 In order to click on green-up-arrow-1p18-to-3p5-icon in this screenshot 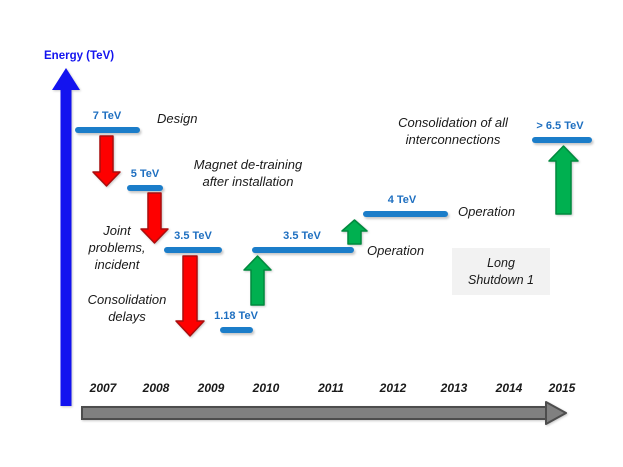, I will do `click(257, 280)`.